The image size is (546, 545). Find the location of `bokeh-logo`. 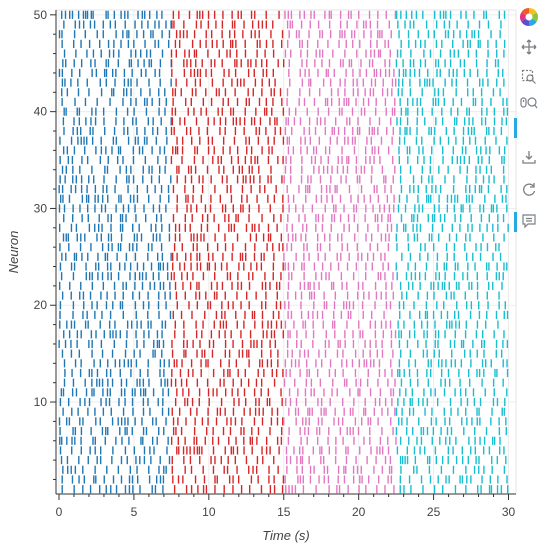

bokeh-logo is located at coordinates (529, 17).